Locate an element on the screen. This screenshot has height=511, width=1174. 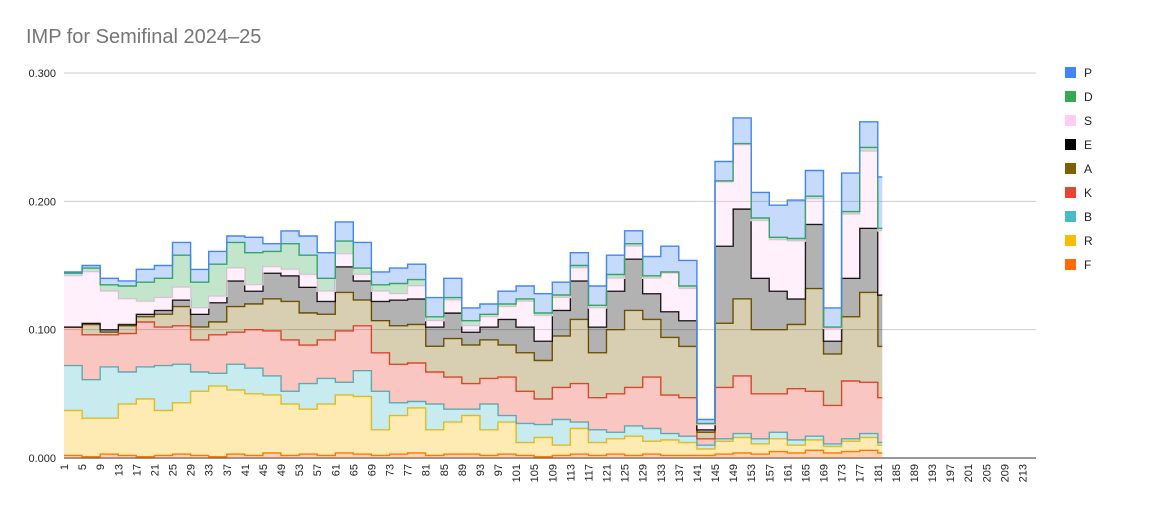
x-tick-label: 197 is located at coordinates (951, 473).